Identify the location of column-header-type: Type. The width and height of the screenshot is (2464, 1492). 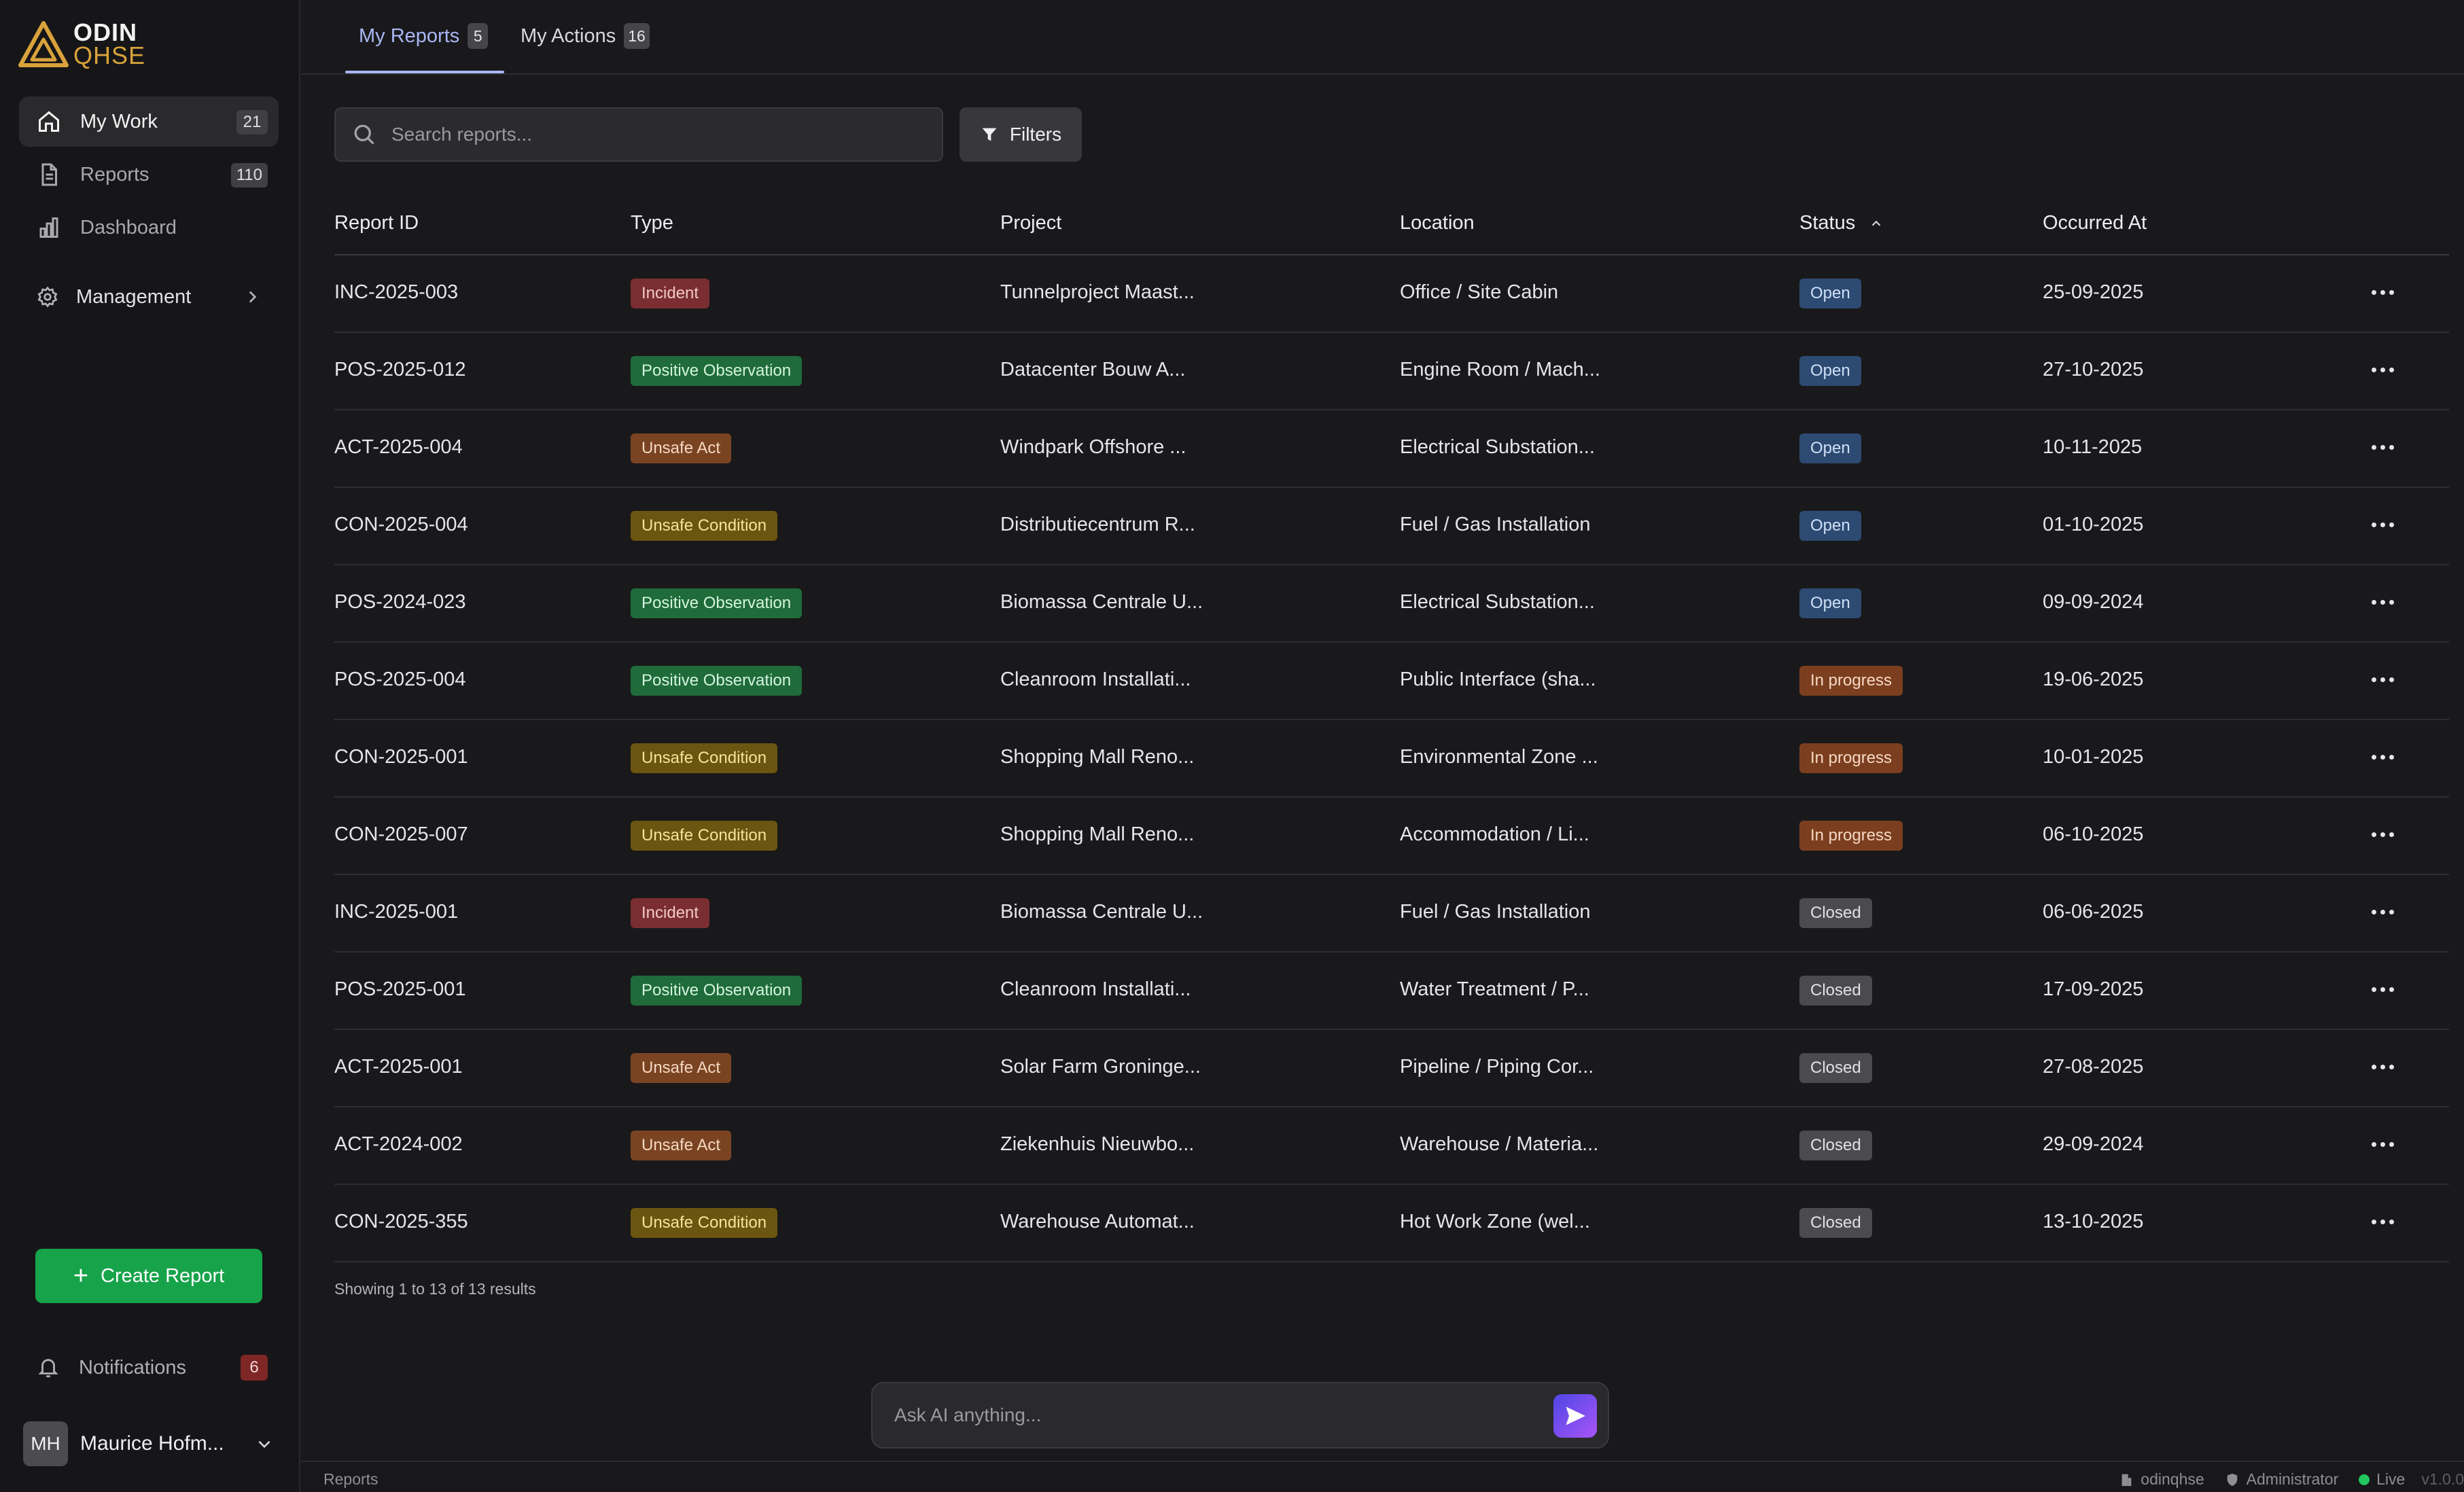
(652, 223).